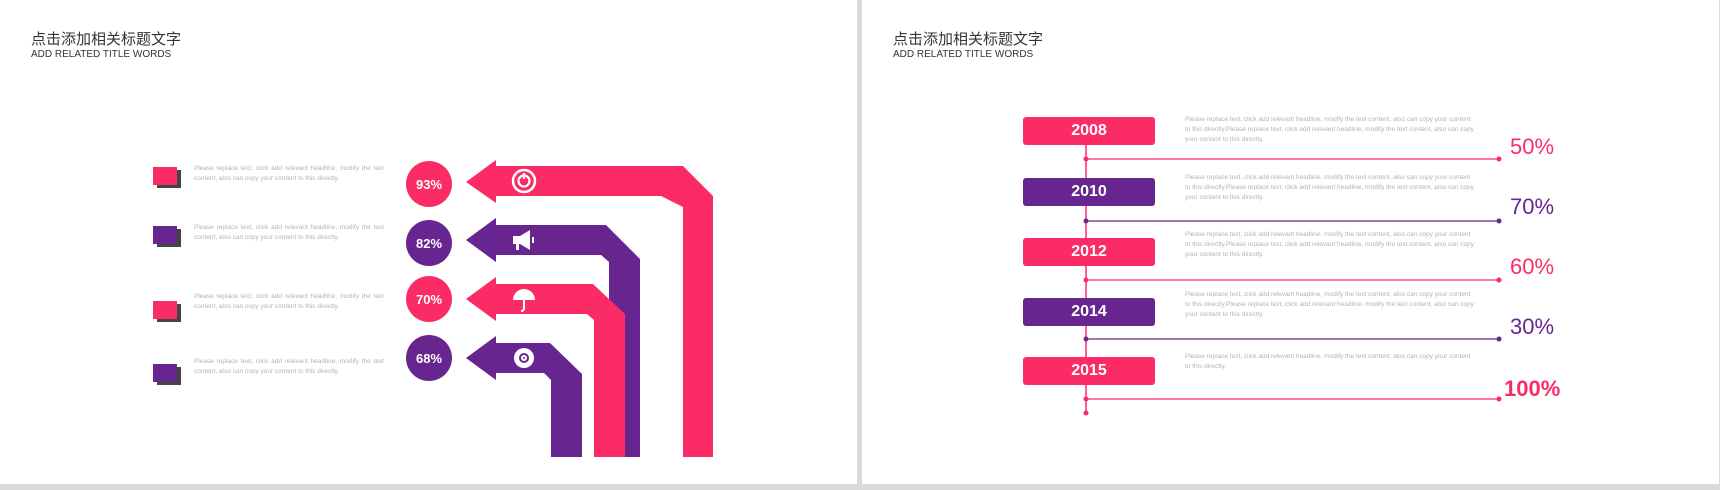  What do you see at coordinates (1089, 192) in the screenshot?
I see `year-box: 2010` at bounding box center [1089, 192].